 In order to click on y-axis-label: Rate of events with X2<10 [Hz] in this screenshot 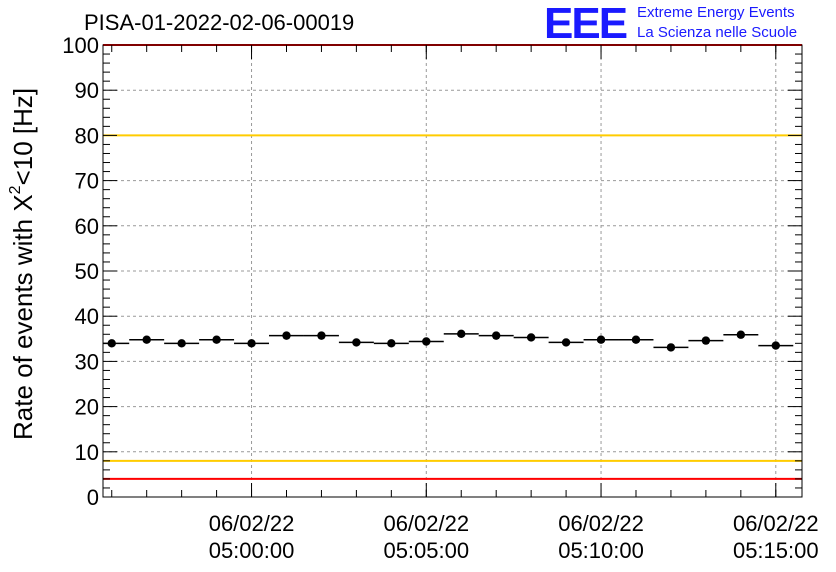, I will do `click(22, 264)`.